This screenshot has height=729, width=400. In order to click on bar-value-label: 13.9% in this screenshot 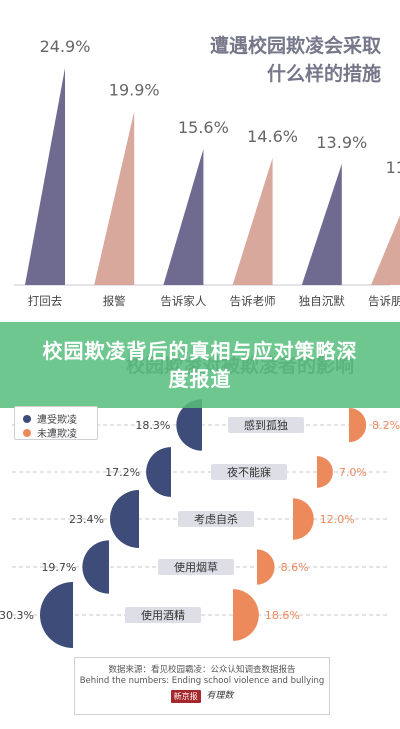, I will do `click(341, 142)`.